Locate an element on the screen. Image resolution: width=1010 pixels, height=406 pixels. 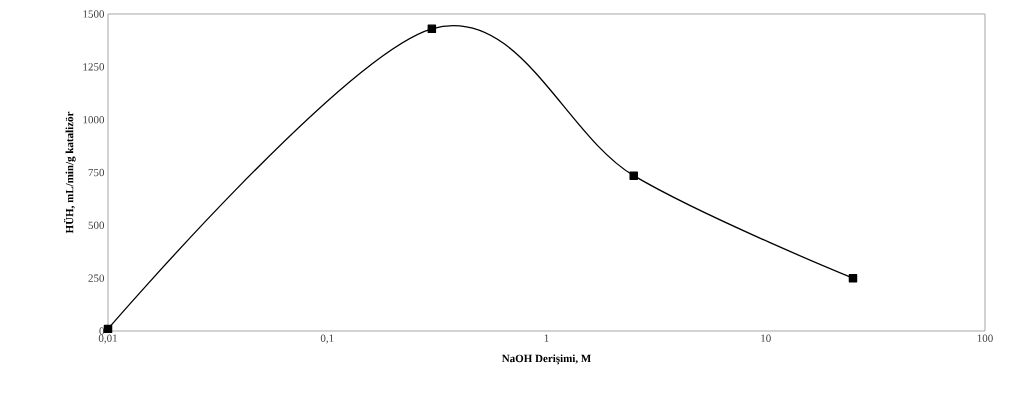
x-tick-label: 10 is located at coordinates (766, 338).